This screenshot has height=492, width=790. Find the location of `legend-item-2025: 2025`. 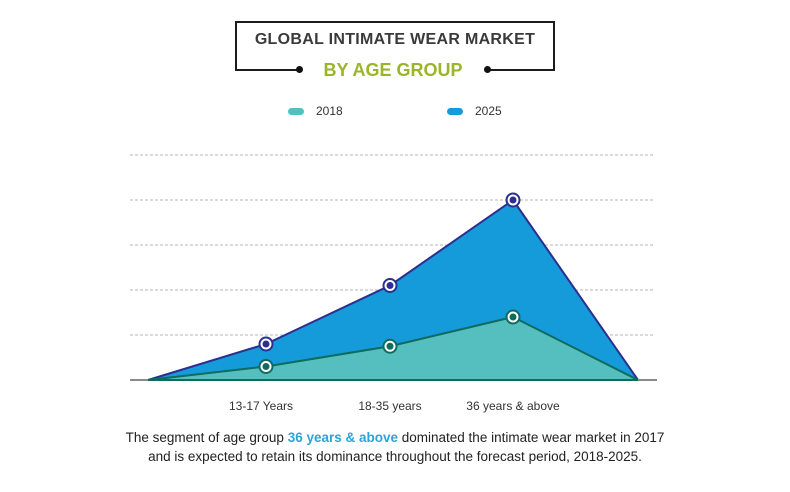

legend-item-2025: 2025 is located at coordinates (474, 111).